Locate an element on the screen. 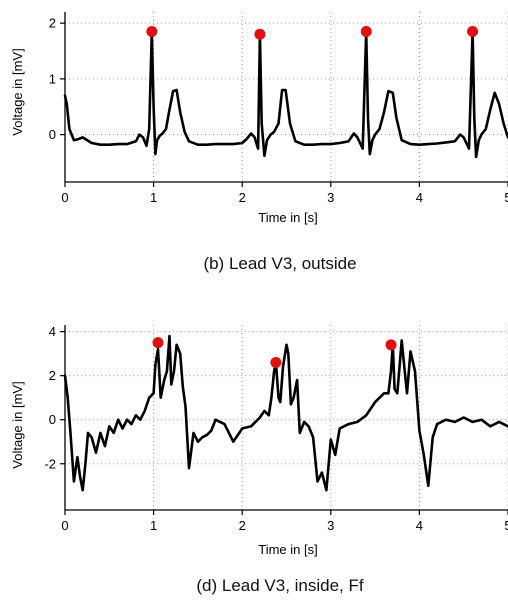 This screenshot has height=603, width=508. chart-caption: (d) Lead V3, inside, Ff is located at coordinates (280, 585).